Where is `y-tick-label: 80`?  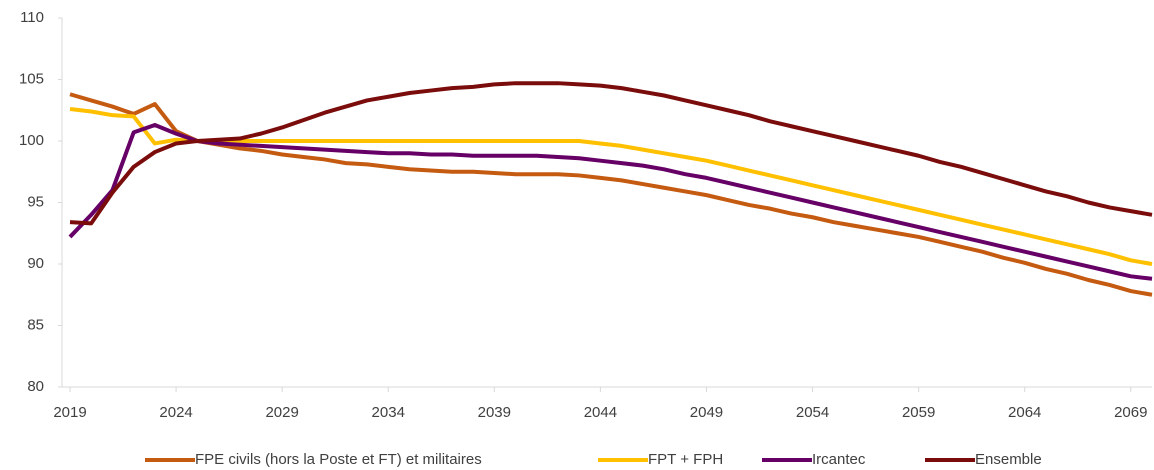
y-tick-label: 80 is located at coordinates (35, 386).